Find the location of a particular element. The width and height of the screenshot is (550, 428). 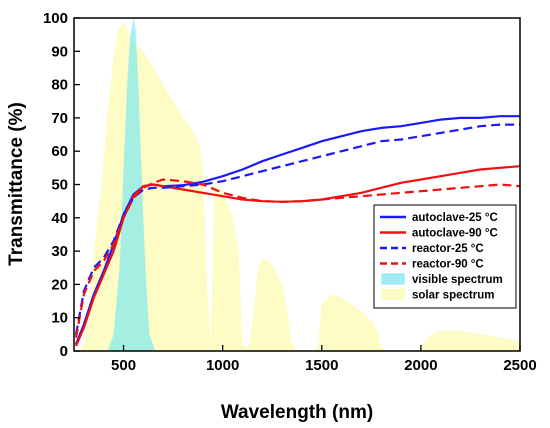

y-tick-label: 30 is located at coordinates (59, 251).